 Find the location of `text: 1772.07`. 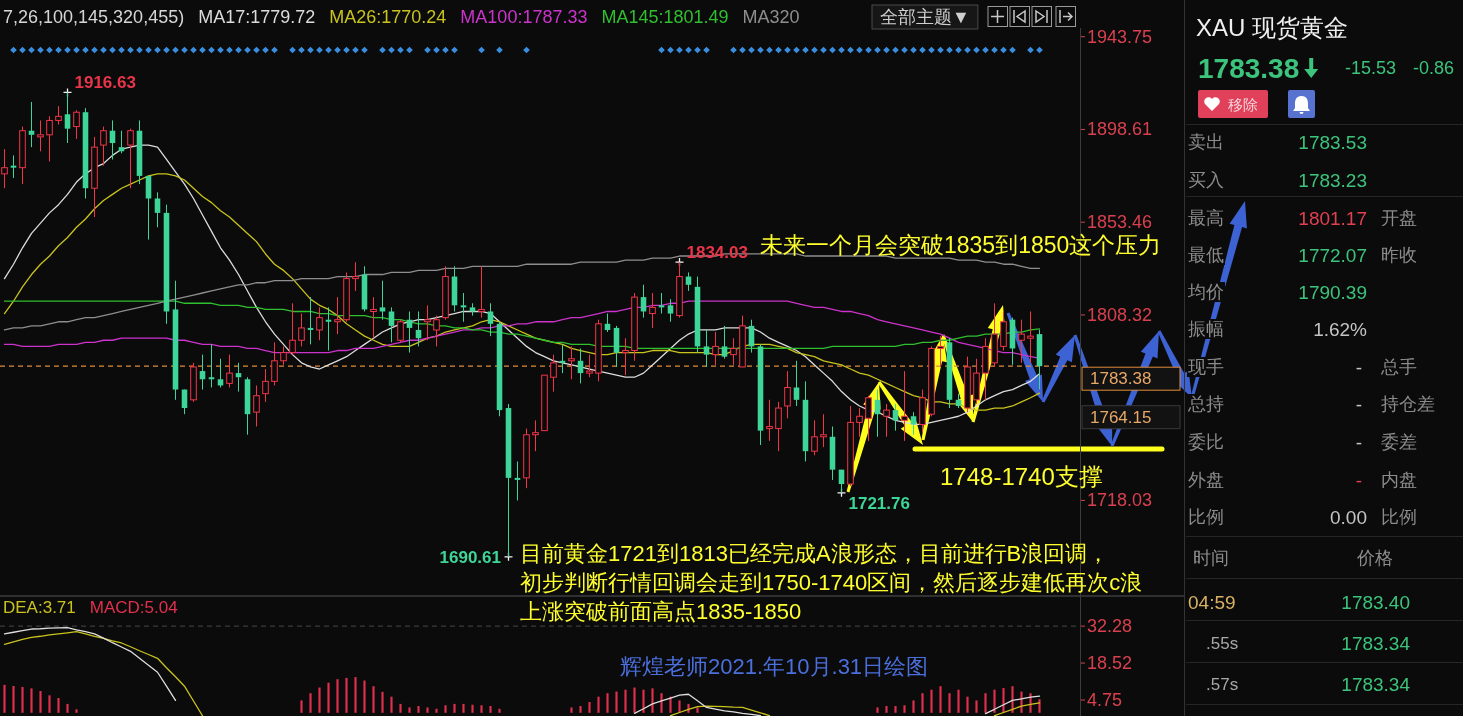

text: 1772.07 is located at coordinates (1332, 255).